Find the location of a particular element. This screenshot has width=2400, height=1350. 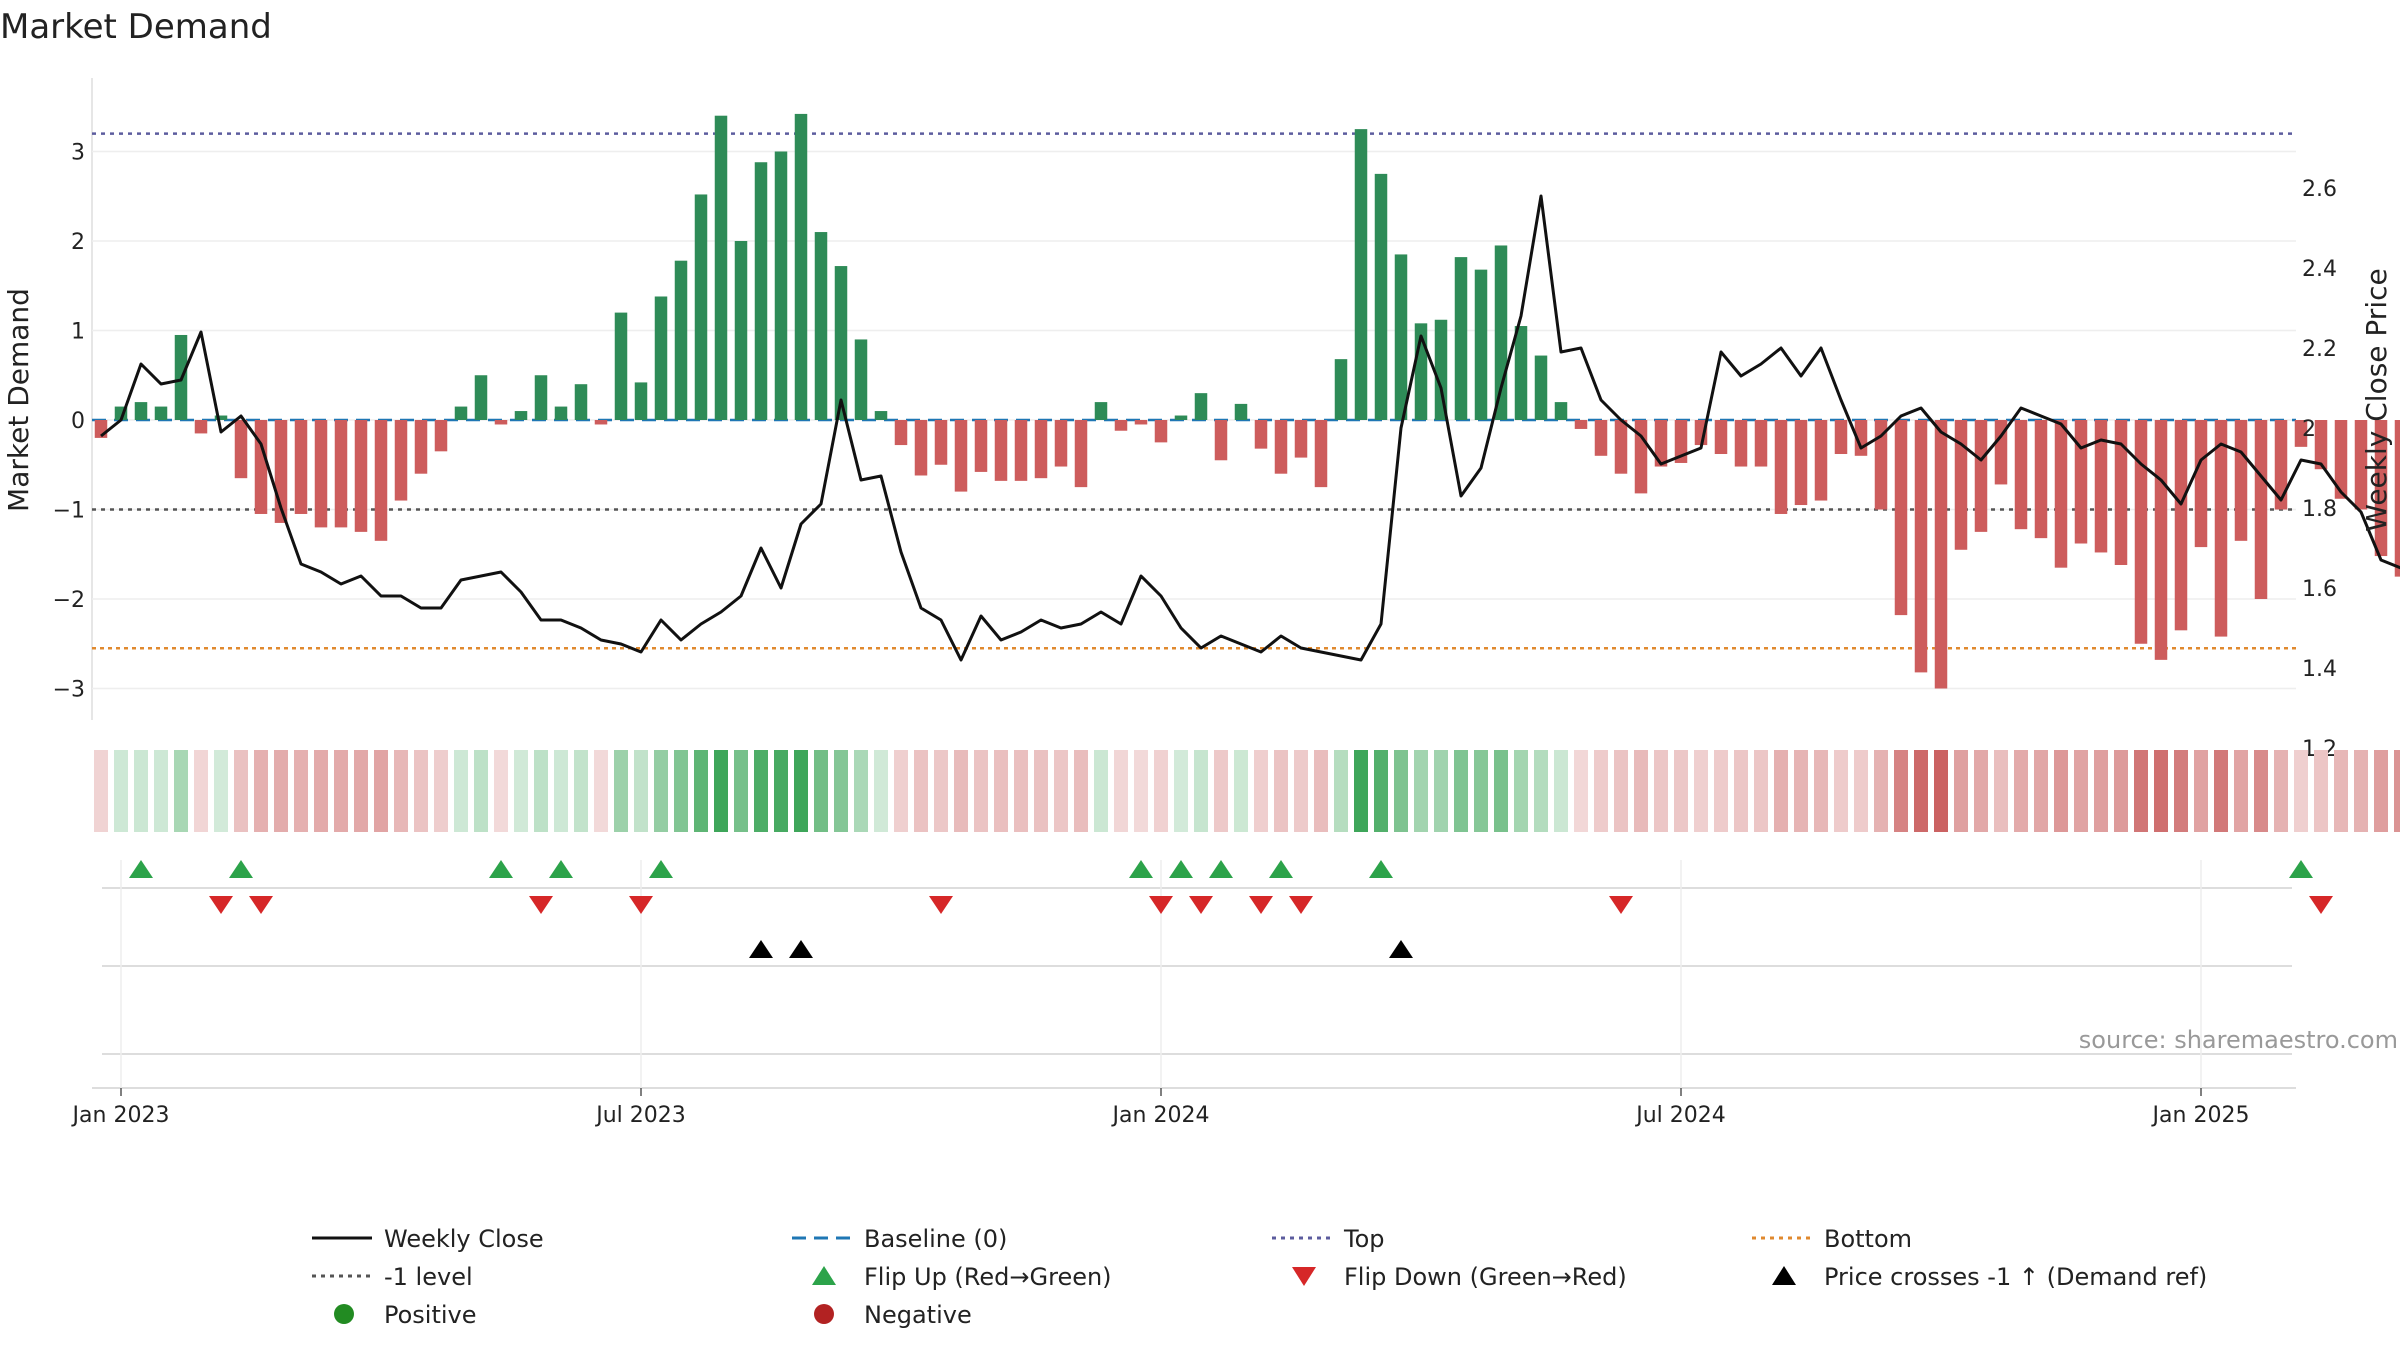

left-tick-label: −2 is located at coordinates (69, 600).